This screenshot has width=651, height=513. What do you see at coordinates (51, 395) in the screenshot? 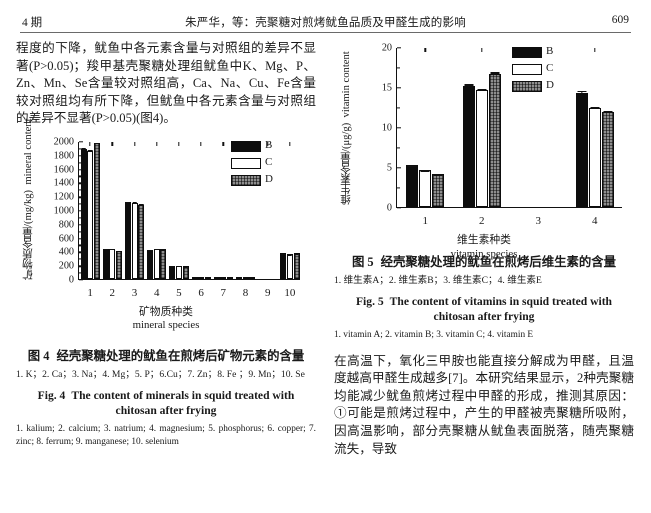
I see `figure-4-number-en: Fig. 4` at bounding box center [51, 395].